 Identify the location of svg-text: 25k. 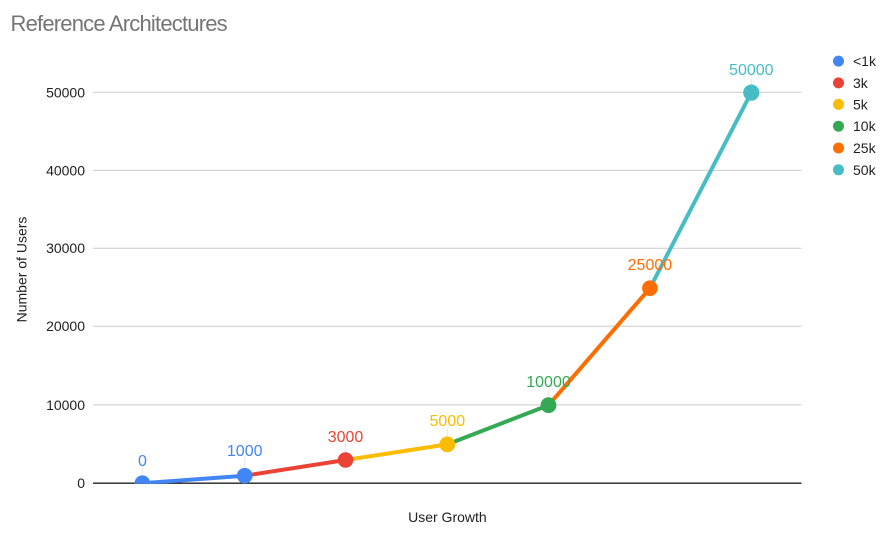
(865, 148).